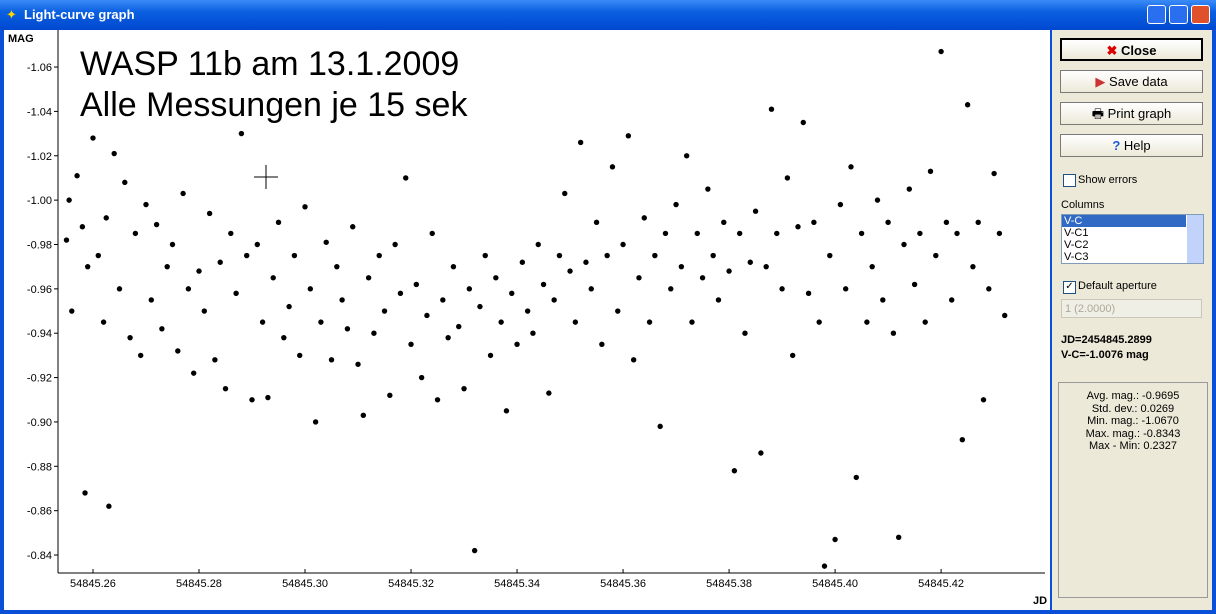  What do you see at coordinates (1131, 145) in the screenshot?
I see `help-button: ? Help` at bounding box center [1131, 145].